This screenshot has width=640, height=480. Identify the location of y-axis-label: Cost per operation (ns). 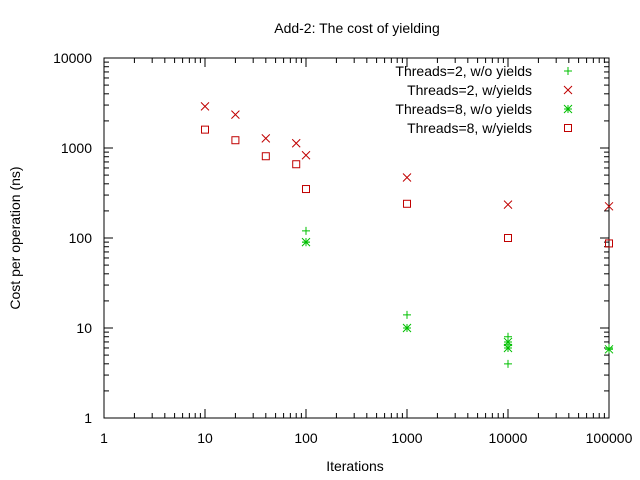
(15, 237).